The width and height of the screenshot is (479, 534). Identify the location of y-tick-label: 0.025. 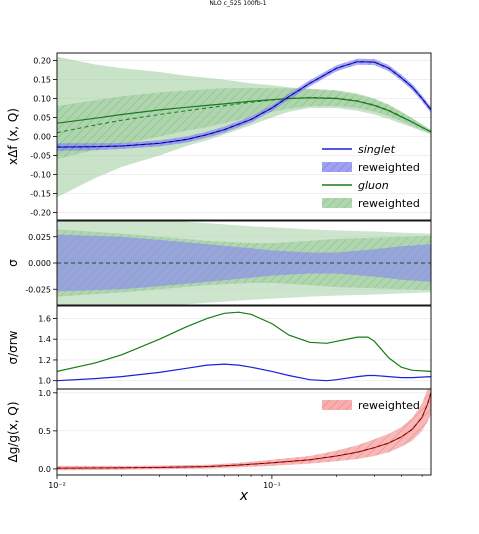
(39, 237).